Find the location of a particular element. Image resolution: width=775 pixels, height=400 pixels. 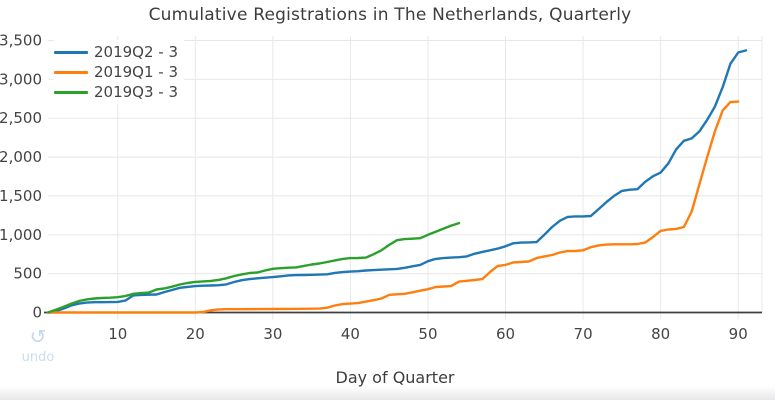

legend-label: 2019Q3 - 3 is located at coordinates (136, 92).